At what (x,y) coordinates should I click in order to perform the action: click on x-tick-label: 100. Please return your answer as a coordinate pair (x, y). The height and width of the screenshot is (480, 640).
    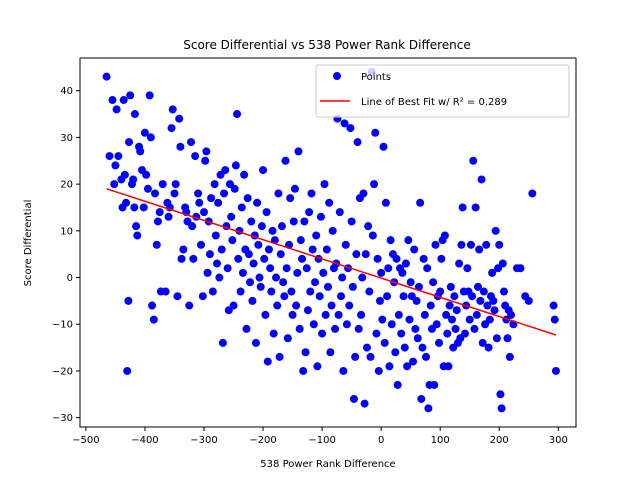
    Looking at the image, I should click on (440, 440).